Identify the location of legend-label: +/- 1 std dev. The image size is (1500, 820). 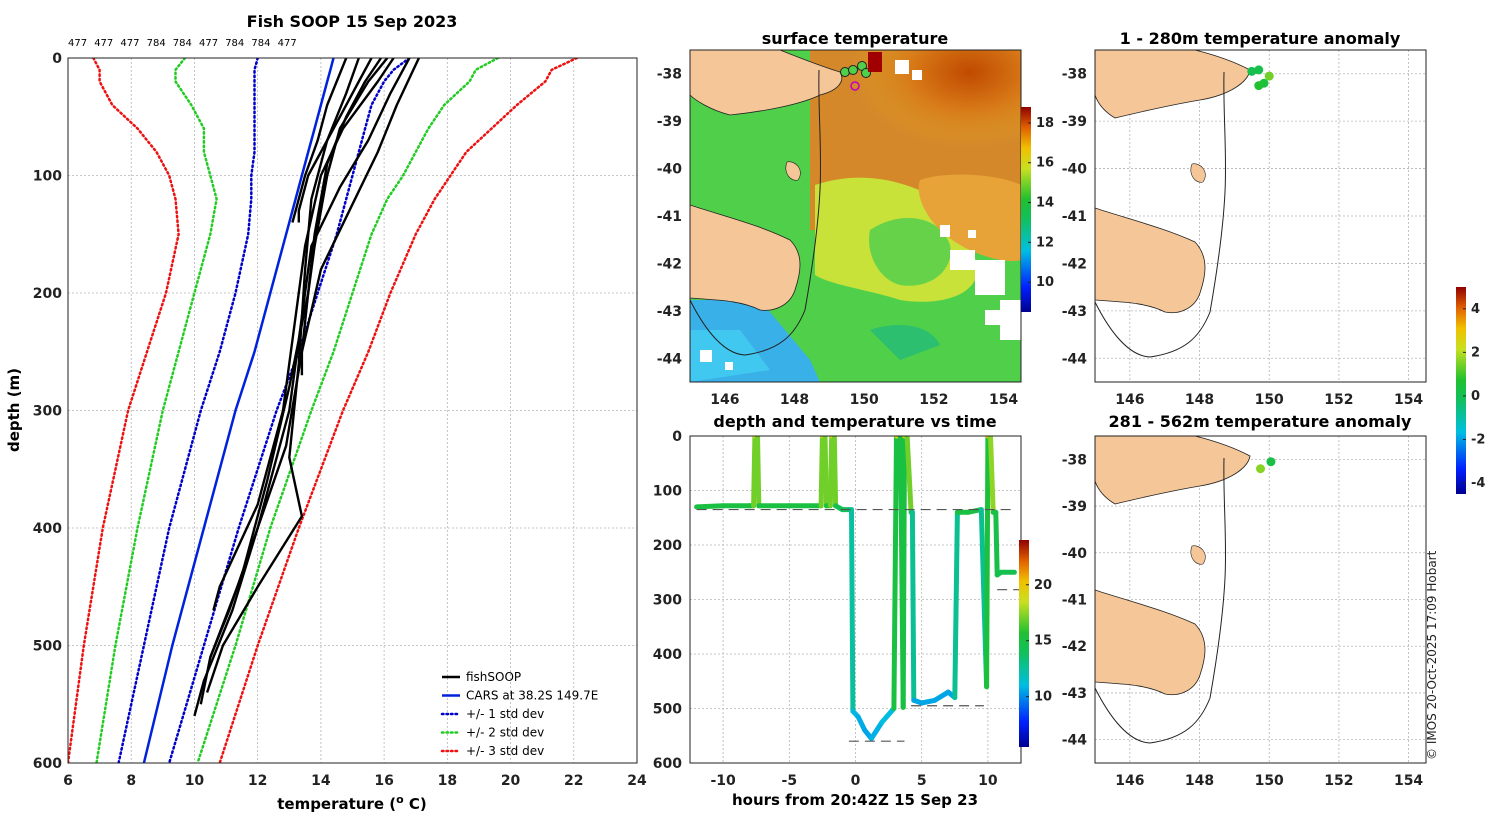
(505, 714).